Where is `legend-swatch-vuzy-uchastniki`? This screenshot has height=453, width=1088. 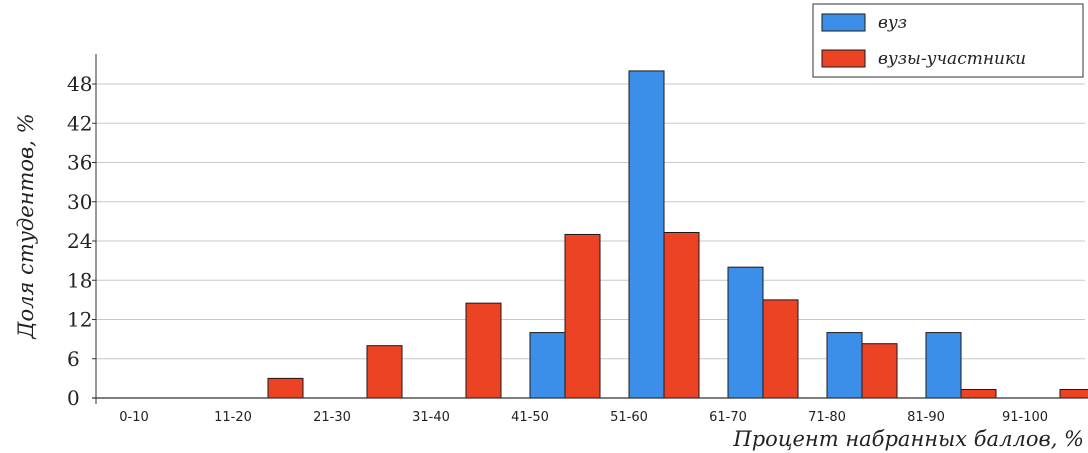
legend-swatch-vuzy-uchastniki is located at coordinates (843, 58).